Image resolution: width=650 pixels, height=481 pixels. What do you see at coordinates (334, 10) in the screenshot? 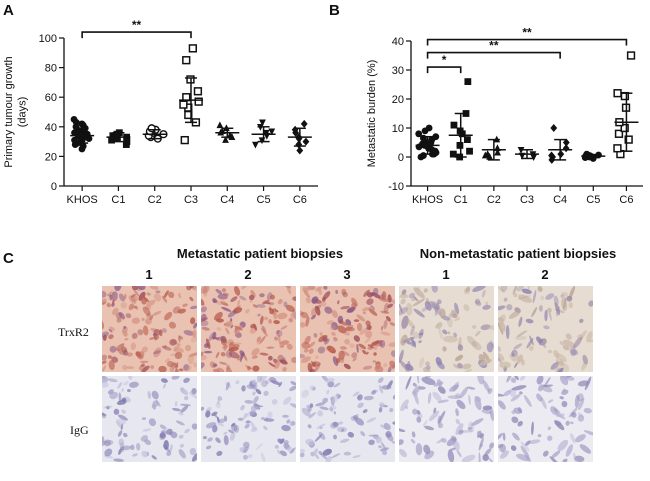
I see `panel-letter-b: B` at bounding box center [334, 10].